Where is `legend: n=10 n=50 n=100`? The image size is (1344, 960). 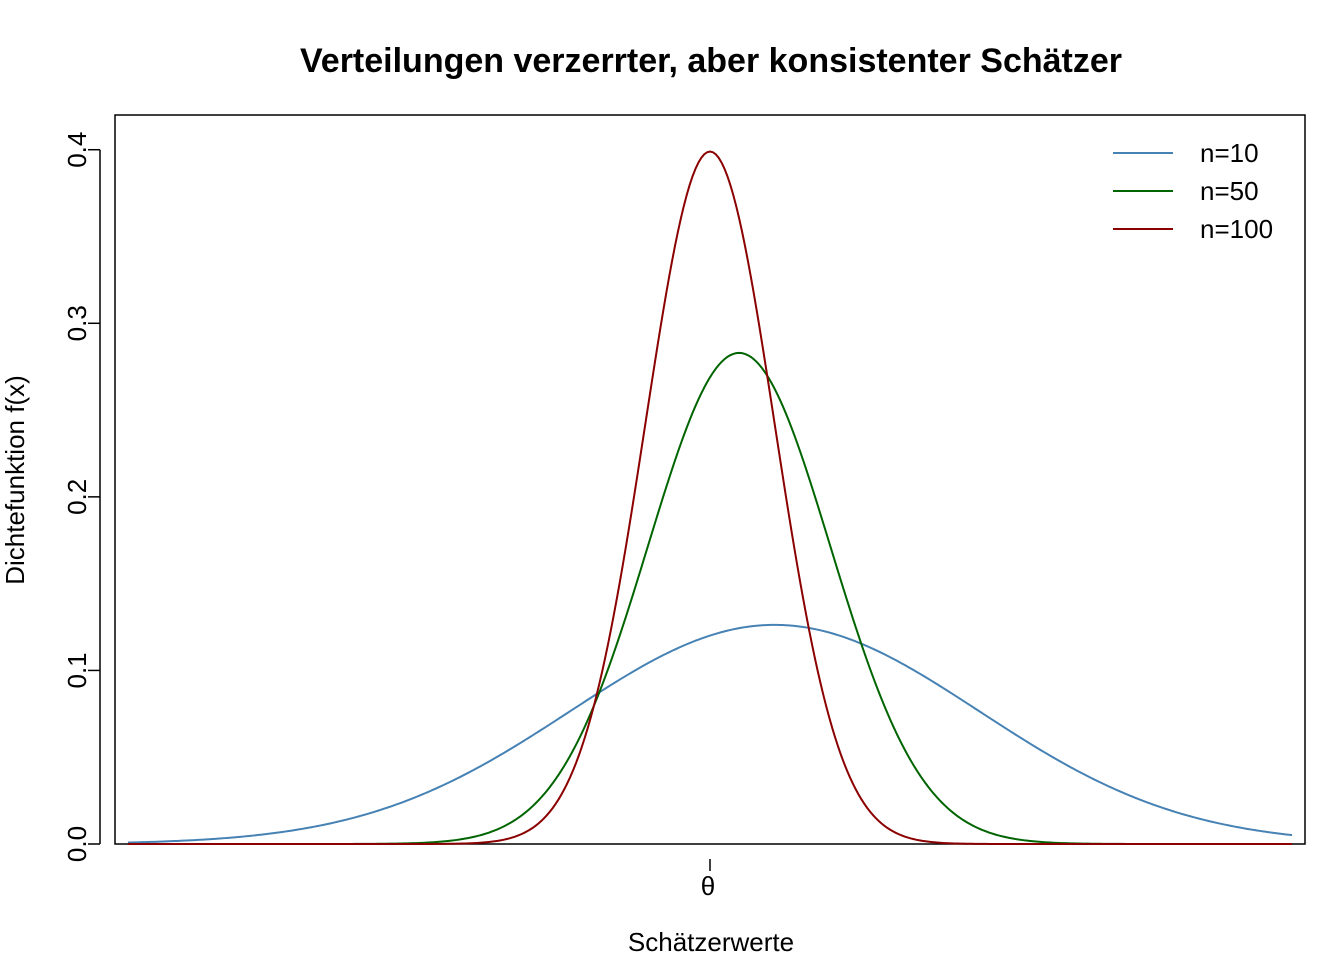 legend: n=10 n=50 n=100 is located at coordinates (1193, 191).